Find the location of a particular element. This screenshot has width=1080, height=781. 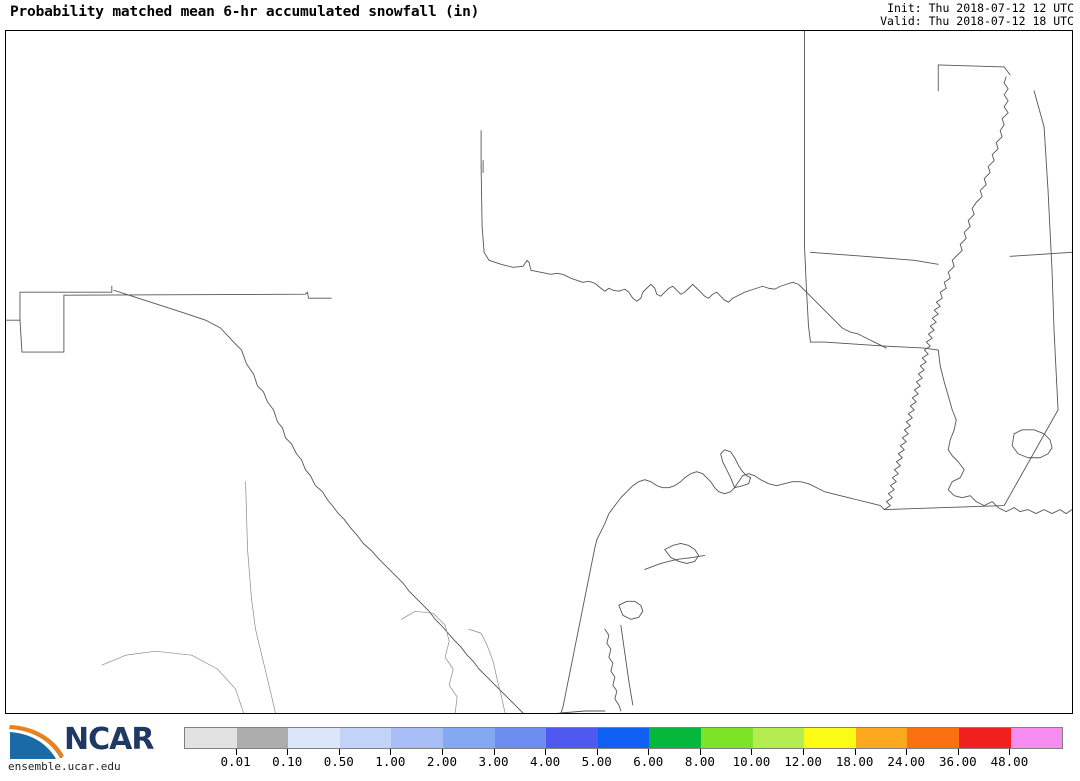

boundary-new-mexico-east is located at coordinates (59, 303).